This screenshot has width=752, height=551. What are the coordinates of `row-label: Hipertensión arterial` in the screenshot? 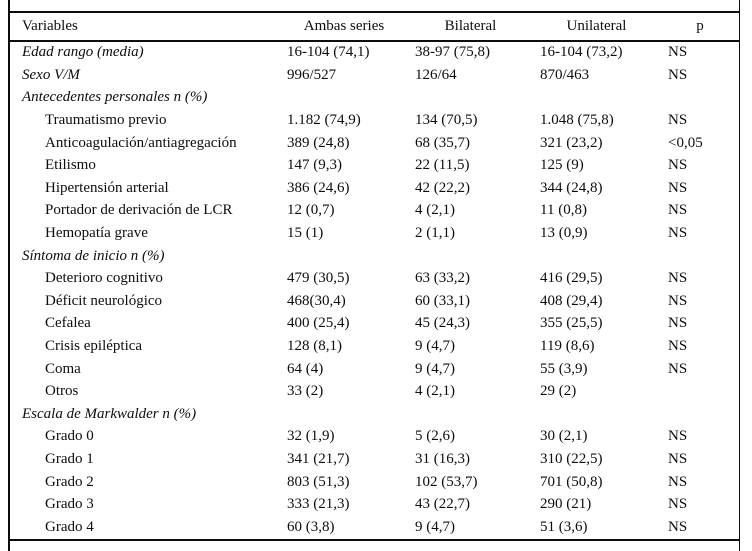 It's located at (107, 187).